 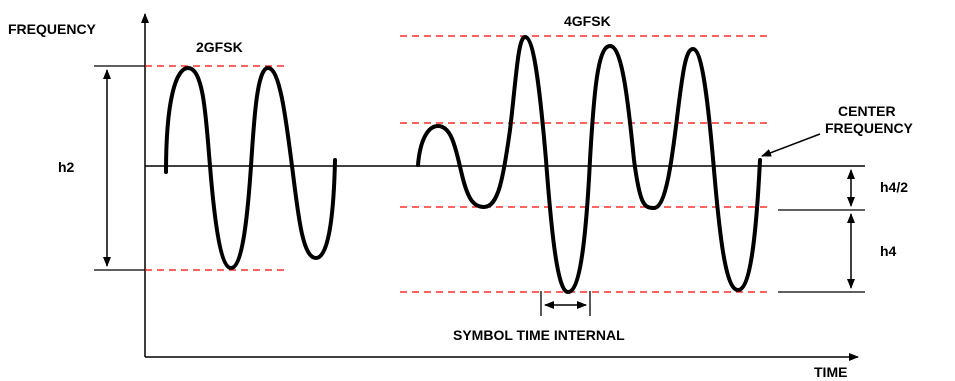 I want to click on center-frequency-label-line1: CENTER, so click(x=867, y=111).